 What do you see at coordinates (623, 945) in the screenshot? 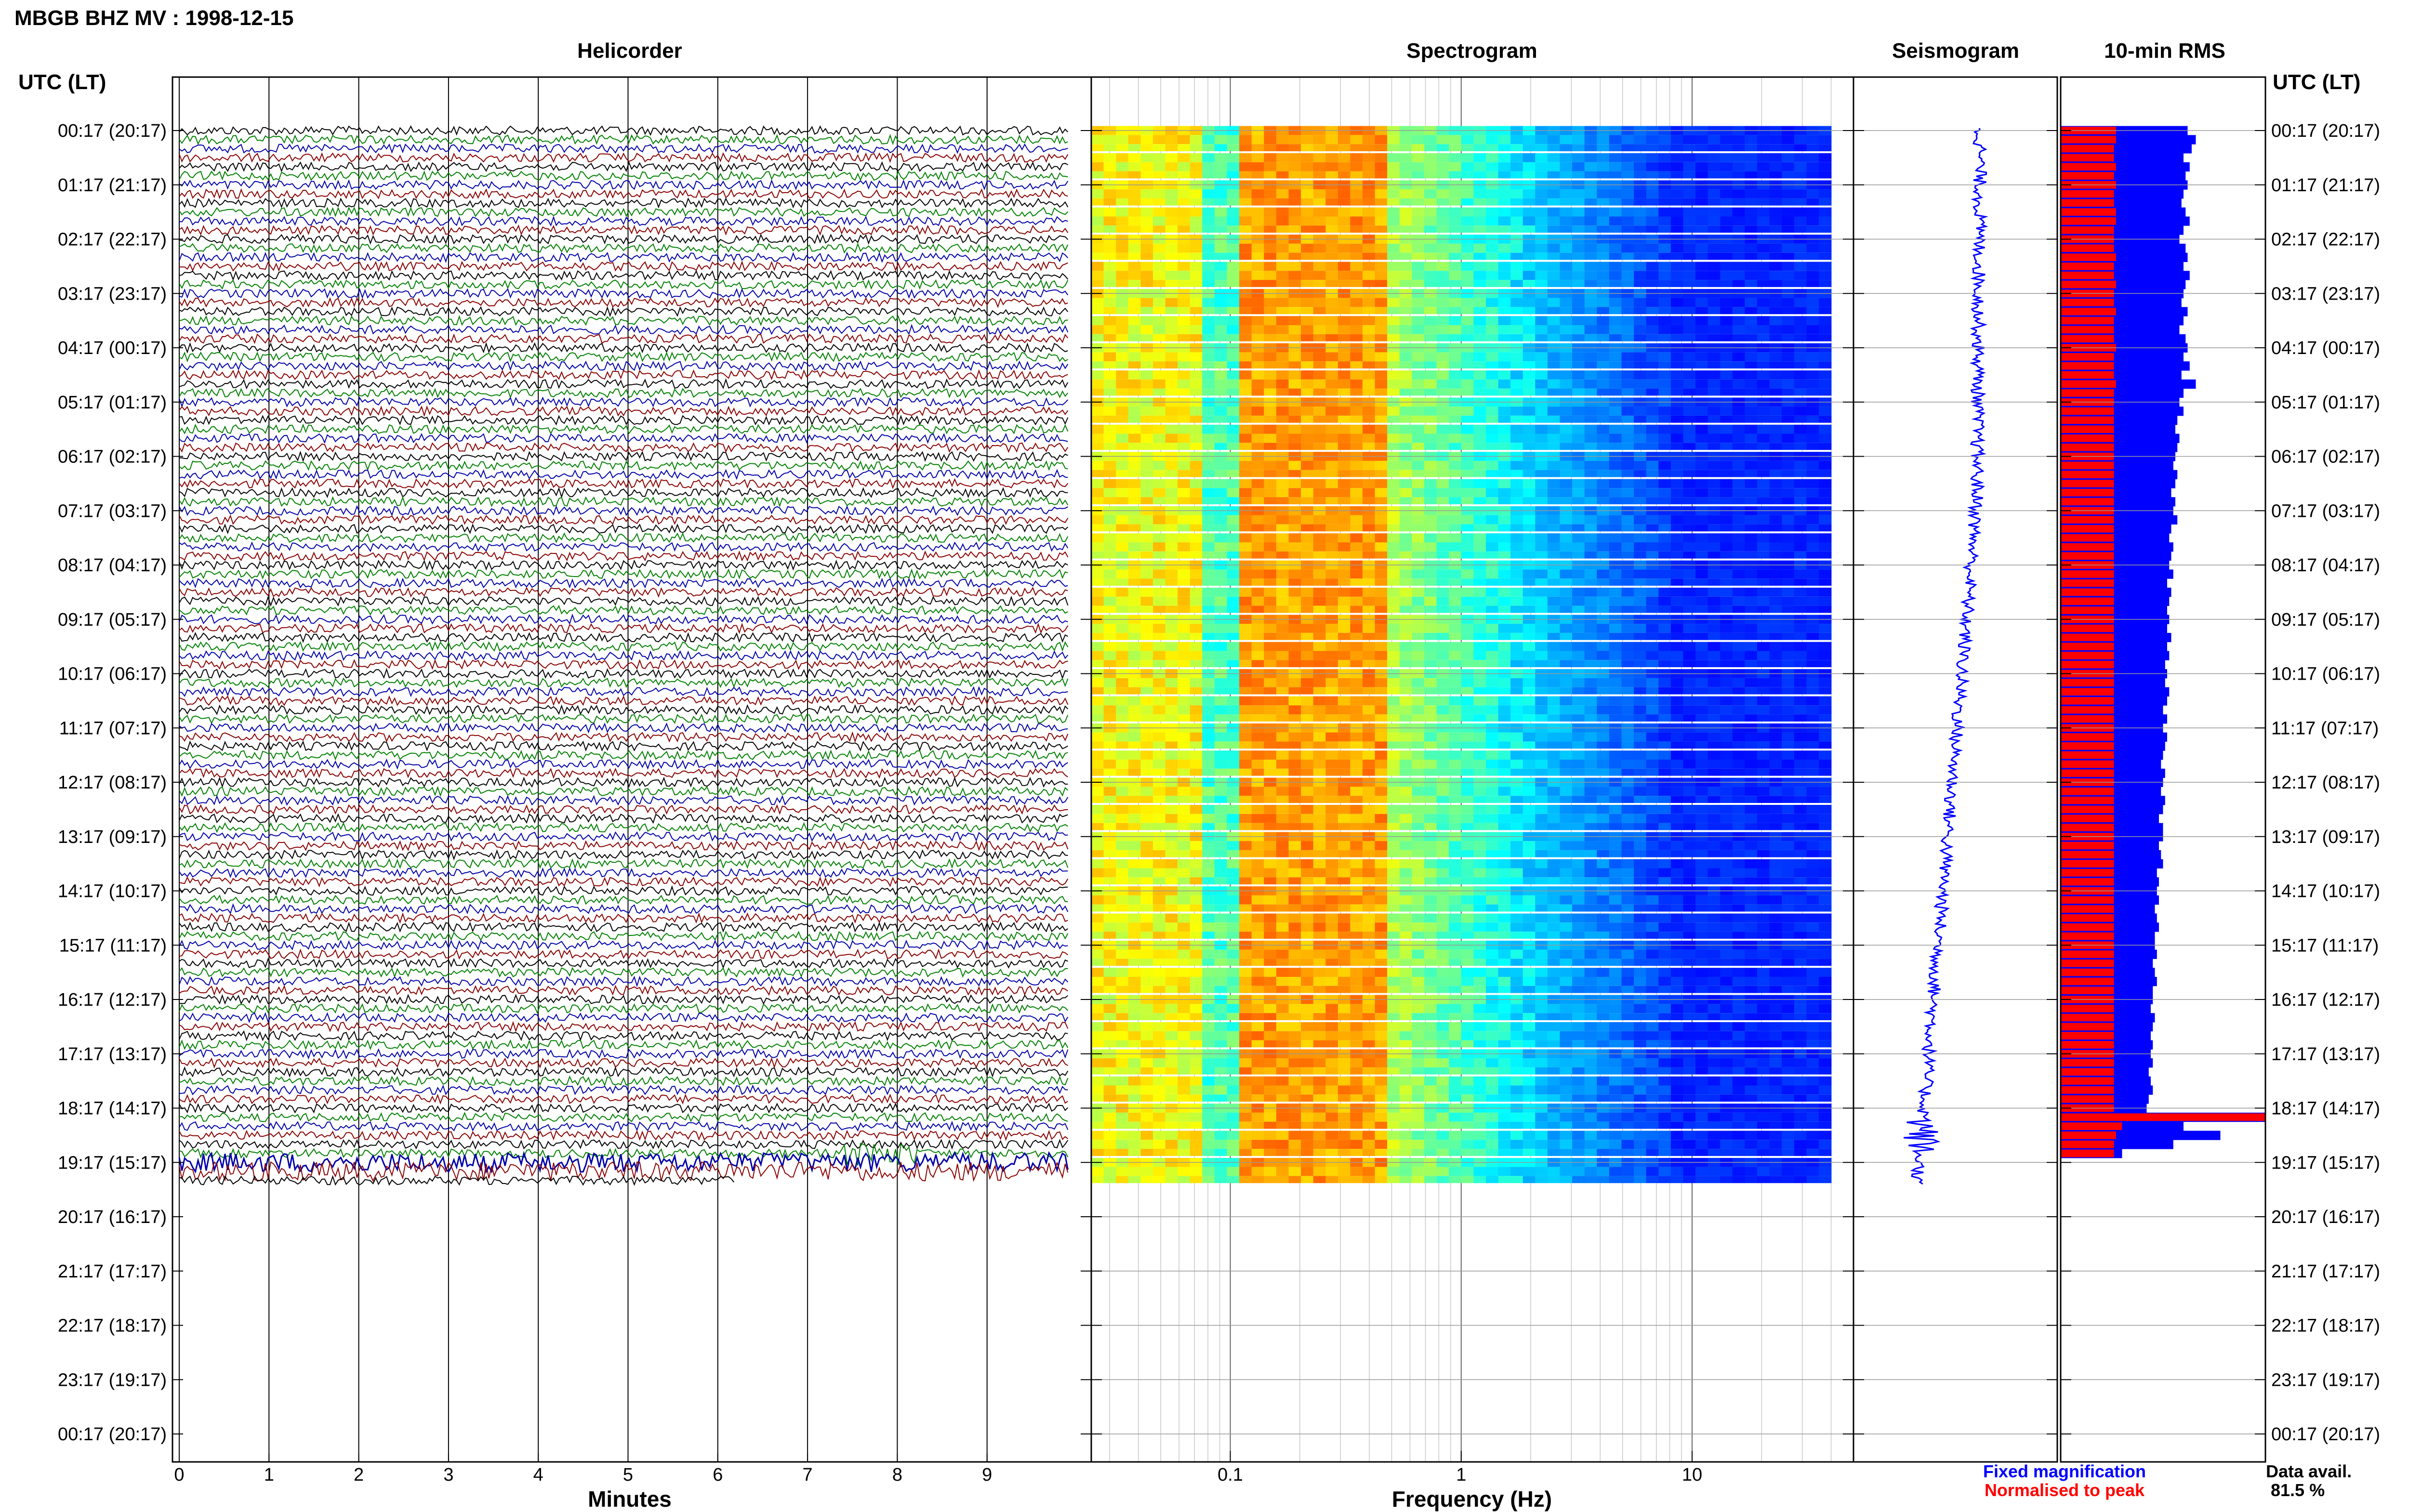
I see `helicorder-trace` at bounding box center [623, 945].